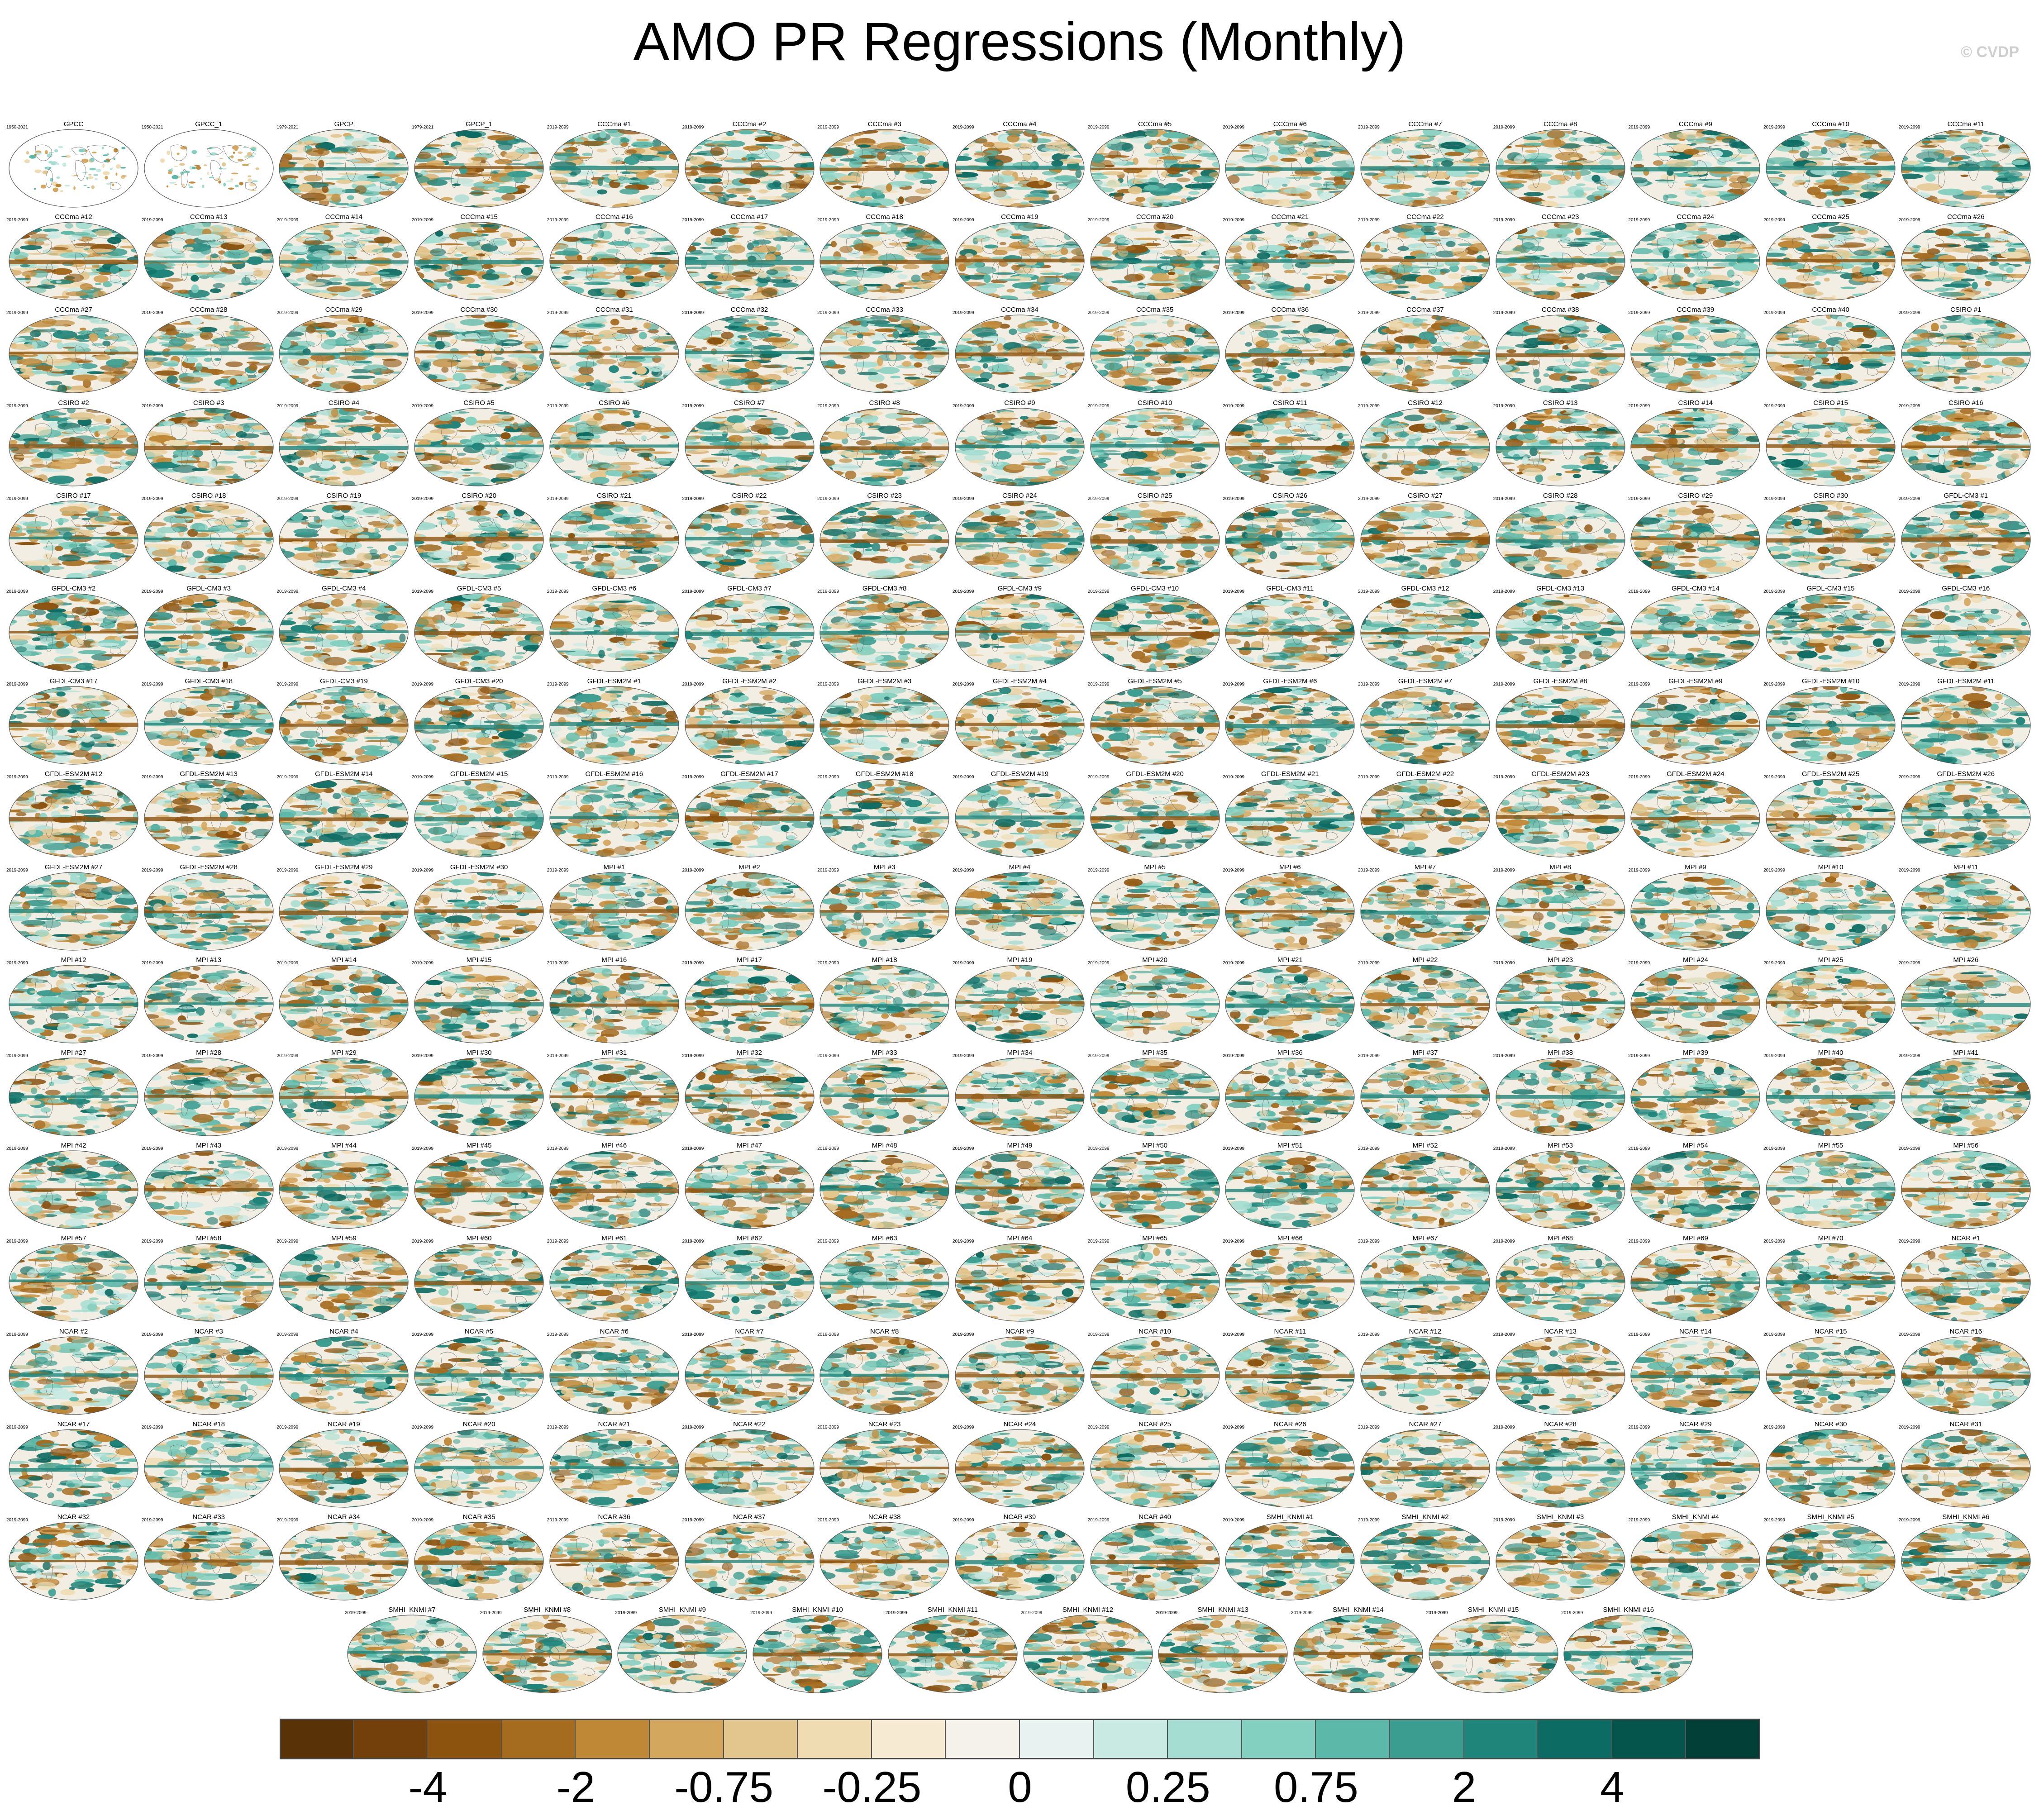 The height and width of the screenshot is (1820, 2039). What do you see at coordinates (1020, 1424) in the screenshot?
I see `panel-title: NCAR #24` at bounding box center [1020, 1424].